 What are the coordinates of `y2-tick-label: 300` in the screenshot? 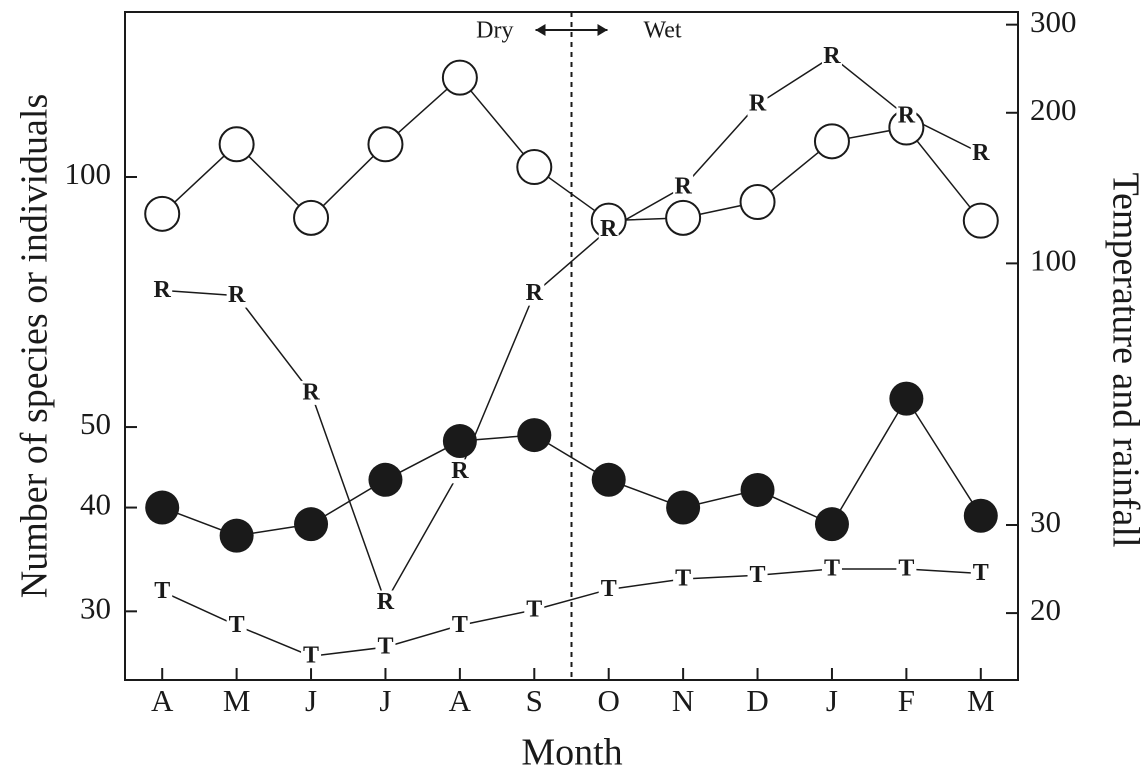 It's located at (1053, 21).